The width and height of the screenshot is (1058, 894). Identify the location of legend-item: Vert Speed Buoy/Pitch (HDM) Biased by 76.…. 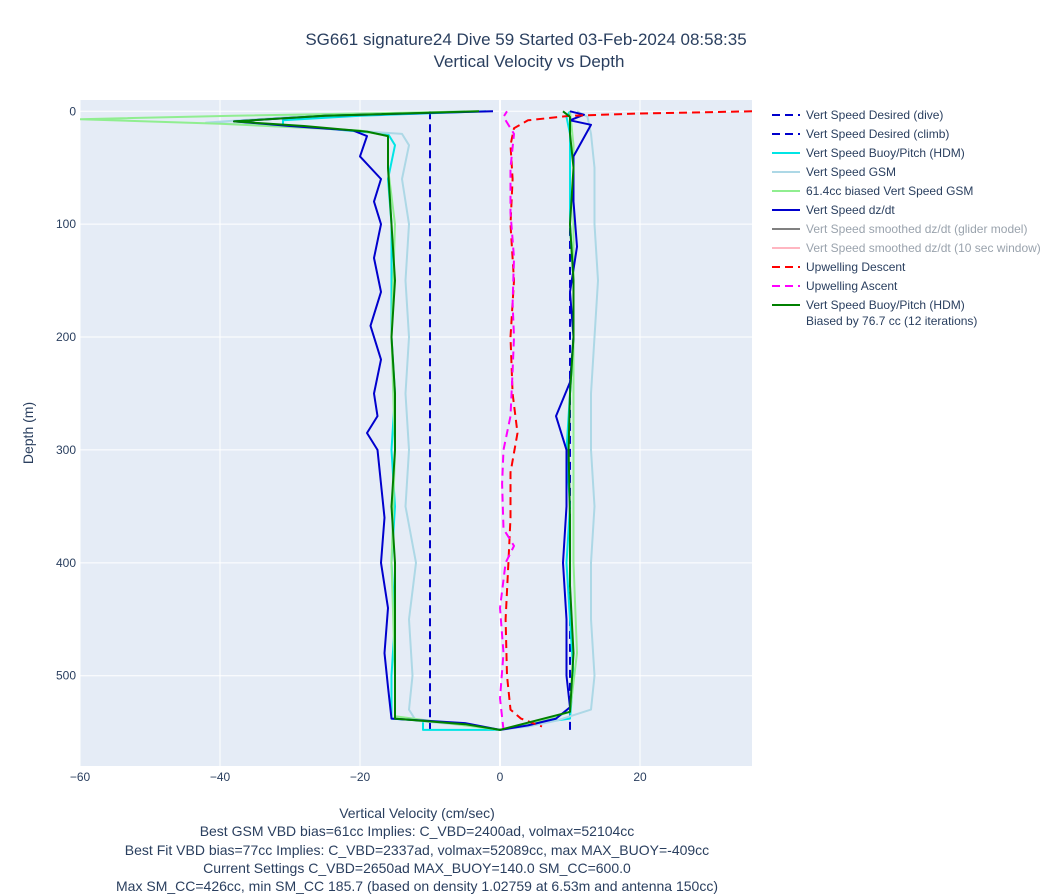
(874, 313).